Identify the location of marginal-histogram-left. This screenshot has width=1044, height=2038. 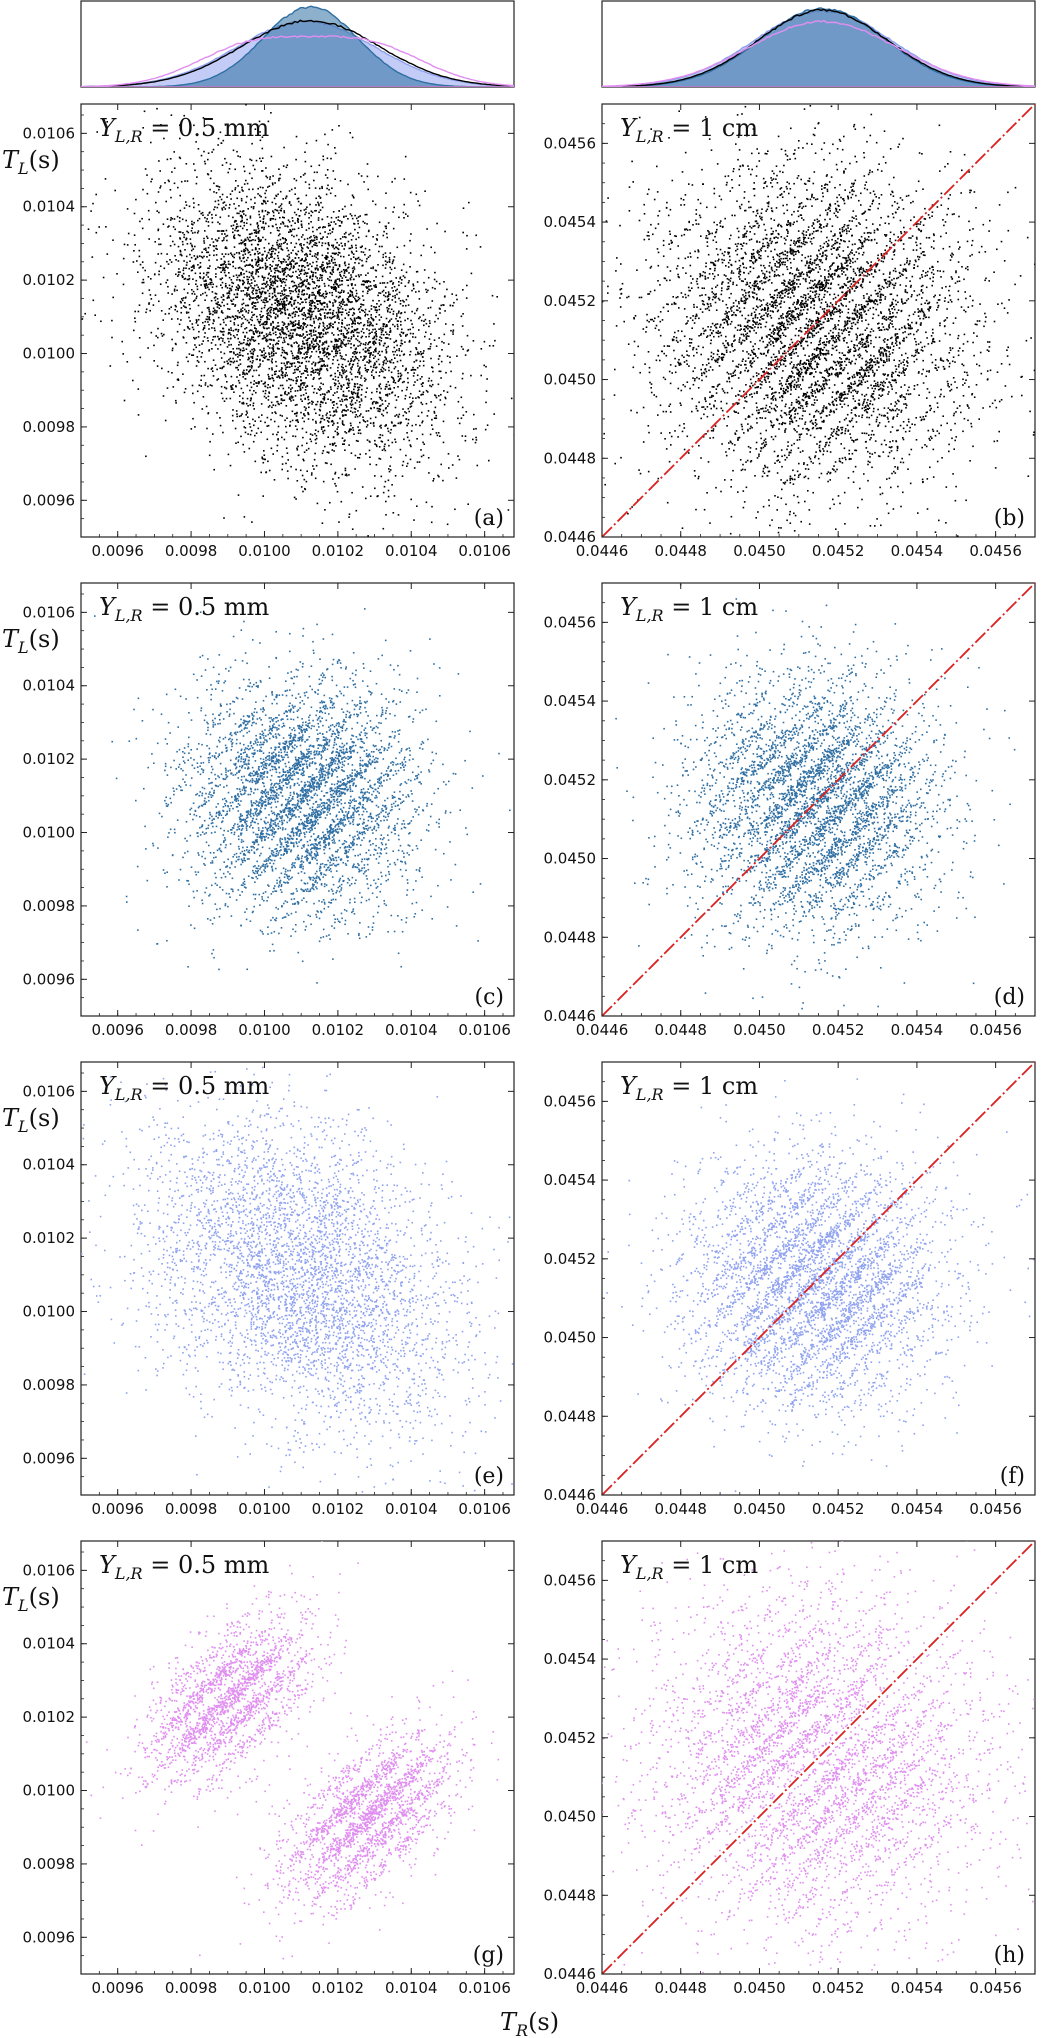
(297, 44).